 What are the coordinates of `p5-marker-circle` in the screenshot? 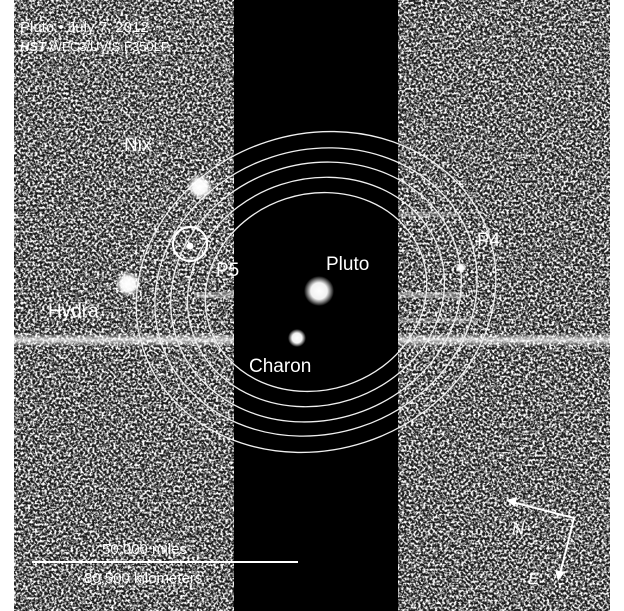 It's located at (190, 244).